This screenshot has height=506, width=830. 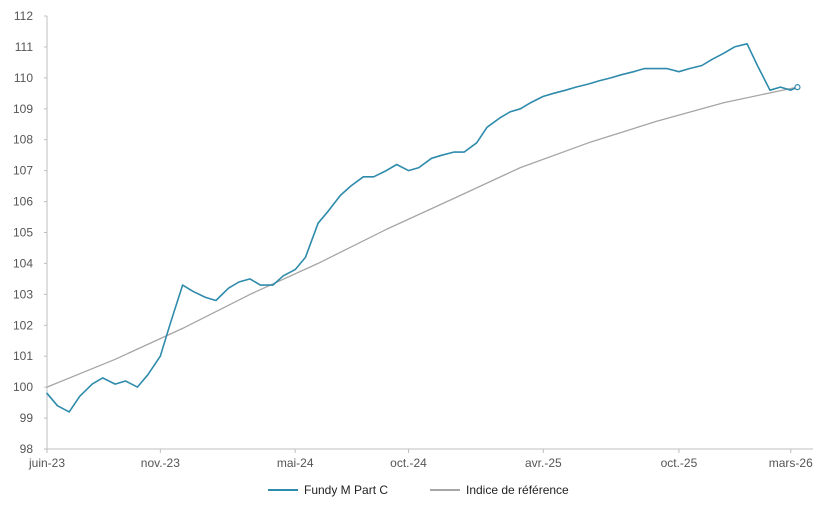 What do you see at coordinates (23, 16) in the screenshot?
I see `y-tick-label: 112` at bounding box center [23, 16].